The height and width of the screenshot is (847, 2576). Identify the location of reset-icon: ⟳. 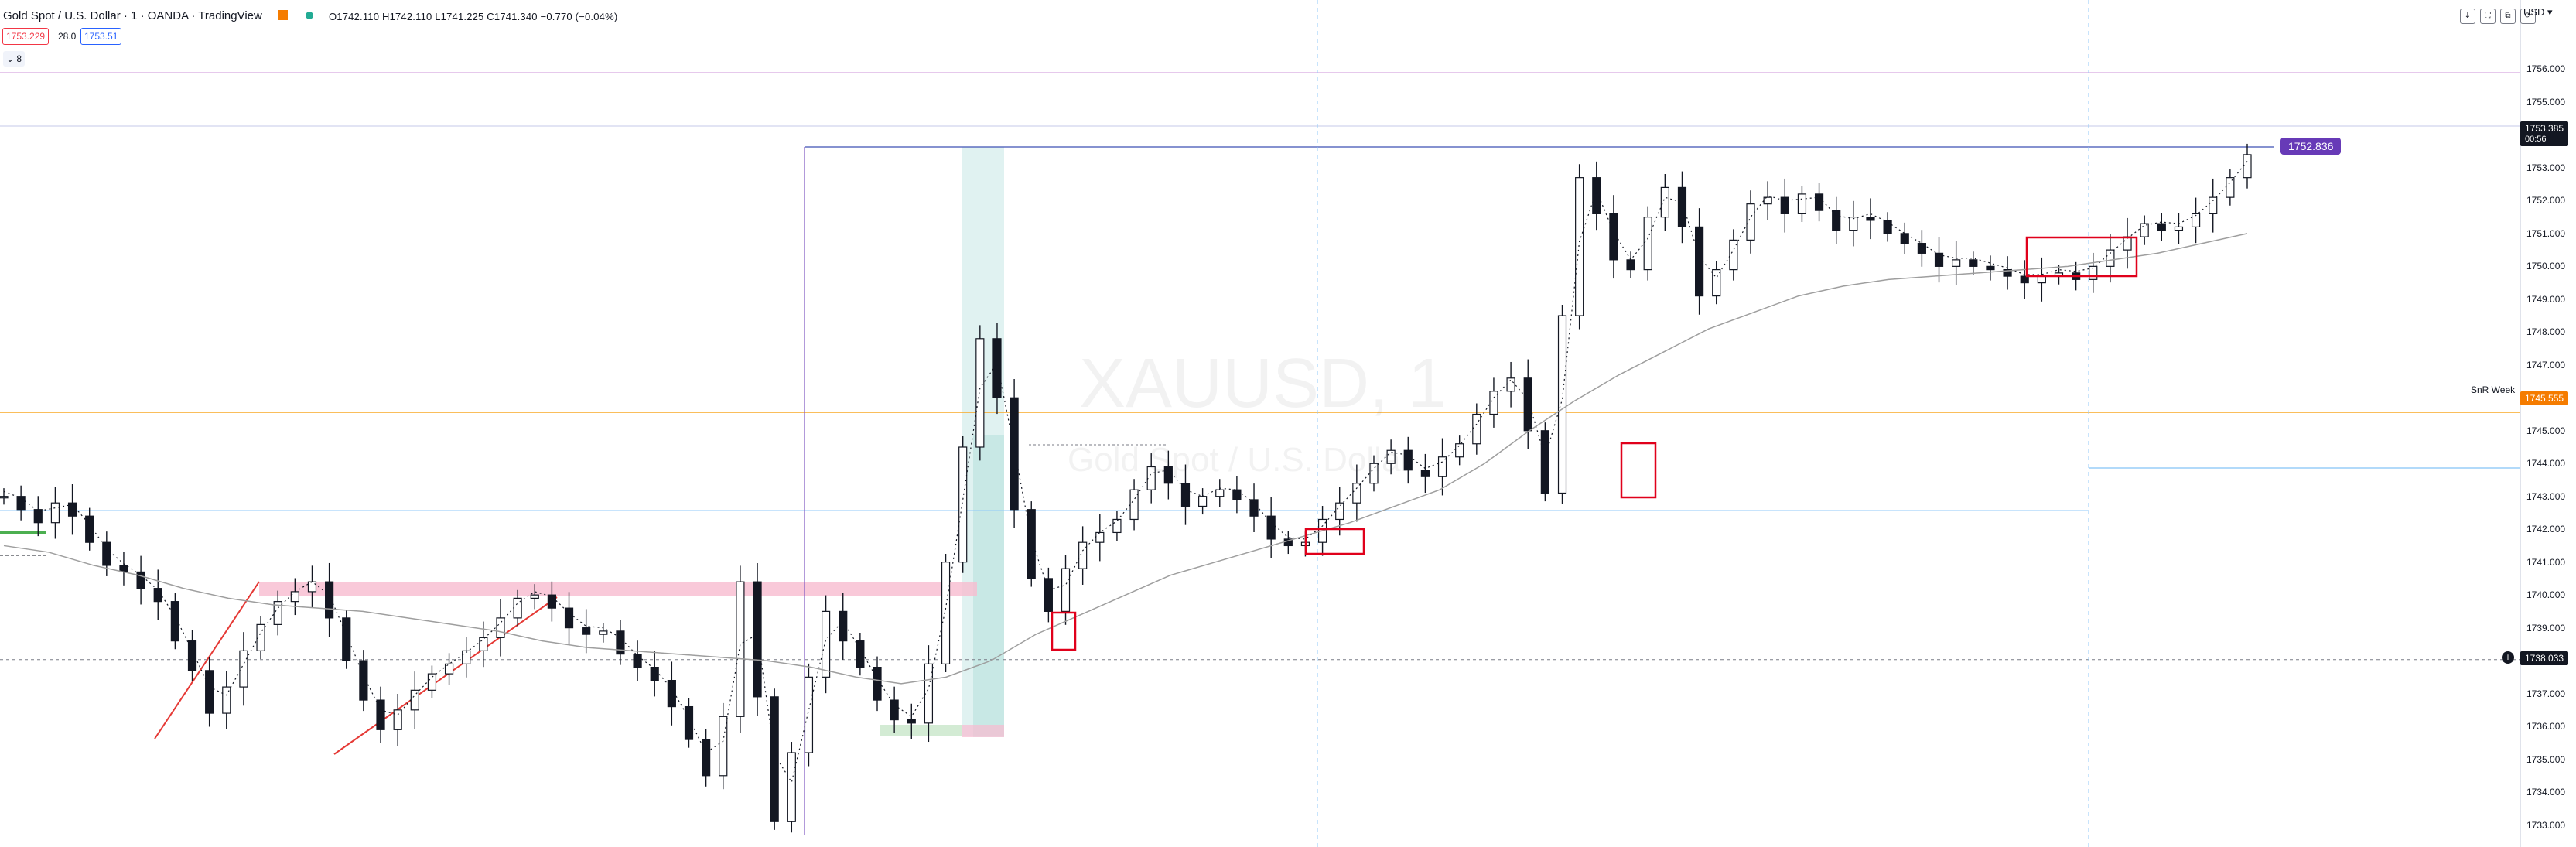
(2528, 16).